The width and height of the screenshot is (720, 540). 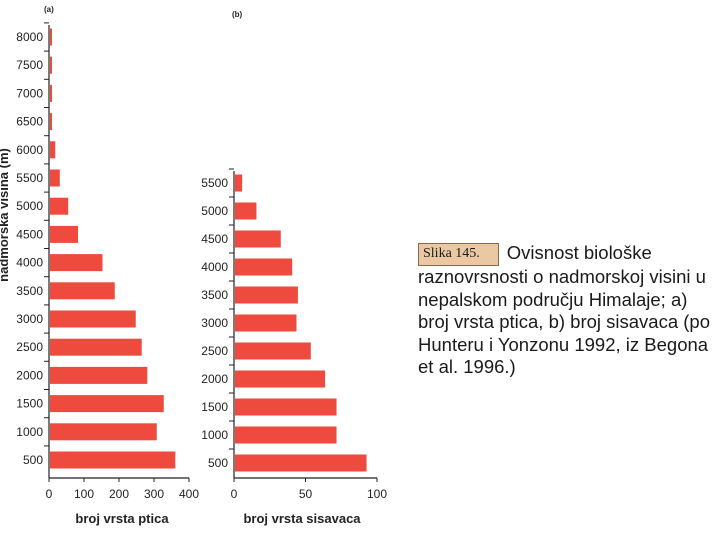 What do you see at coordinates (218, 463) in the screenshot?
I see `chart-b-y-tick-label: 500` at bounding box center [218, 463].